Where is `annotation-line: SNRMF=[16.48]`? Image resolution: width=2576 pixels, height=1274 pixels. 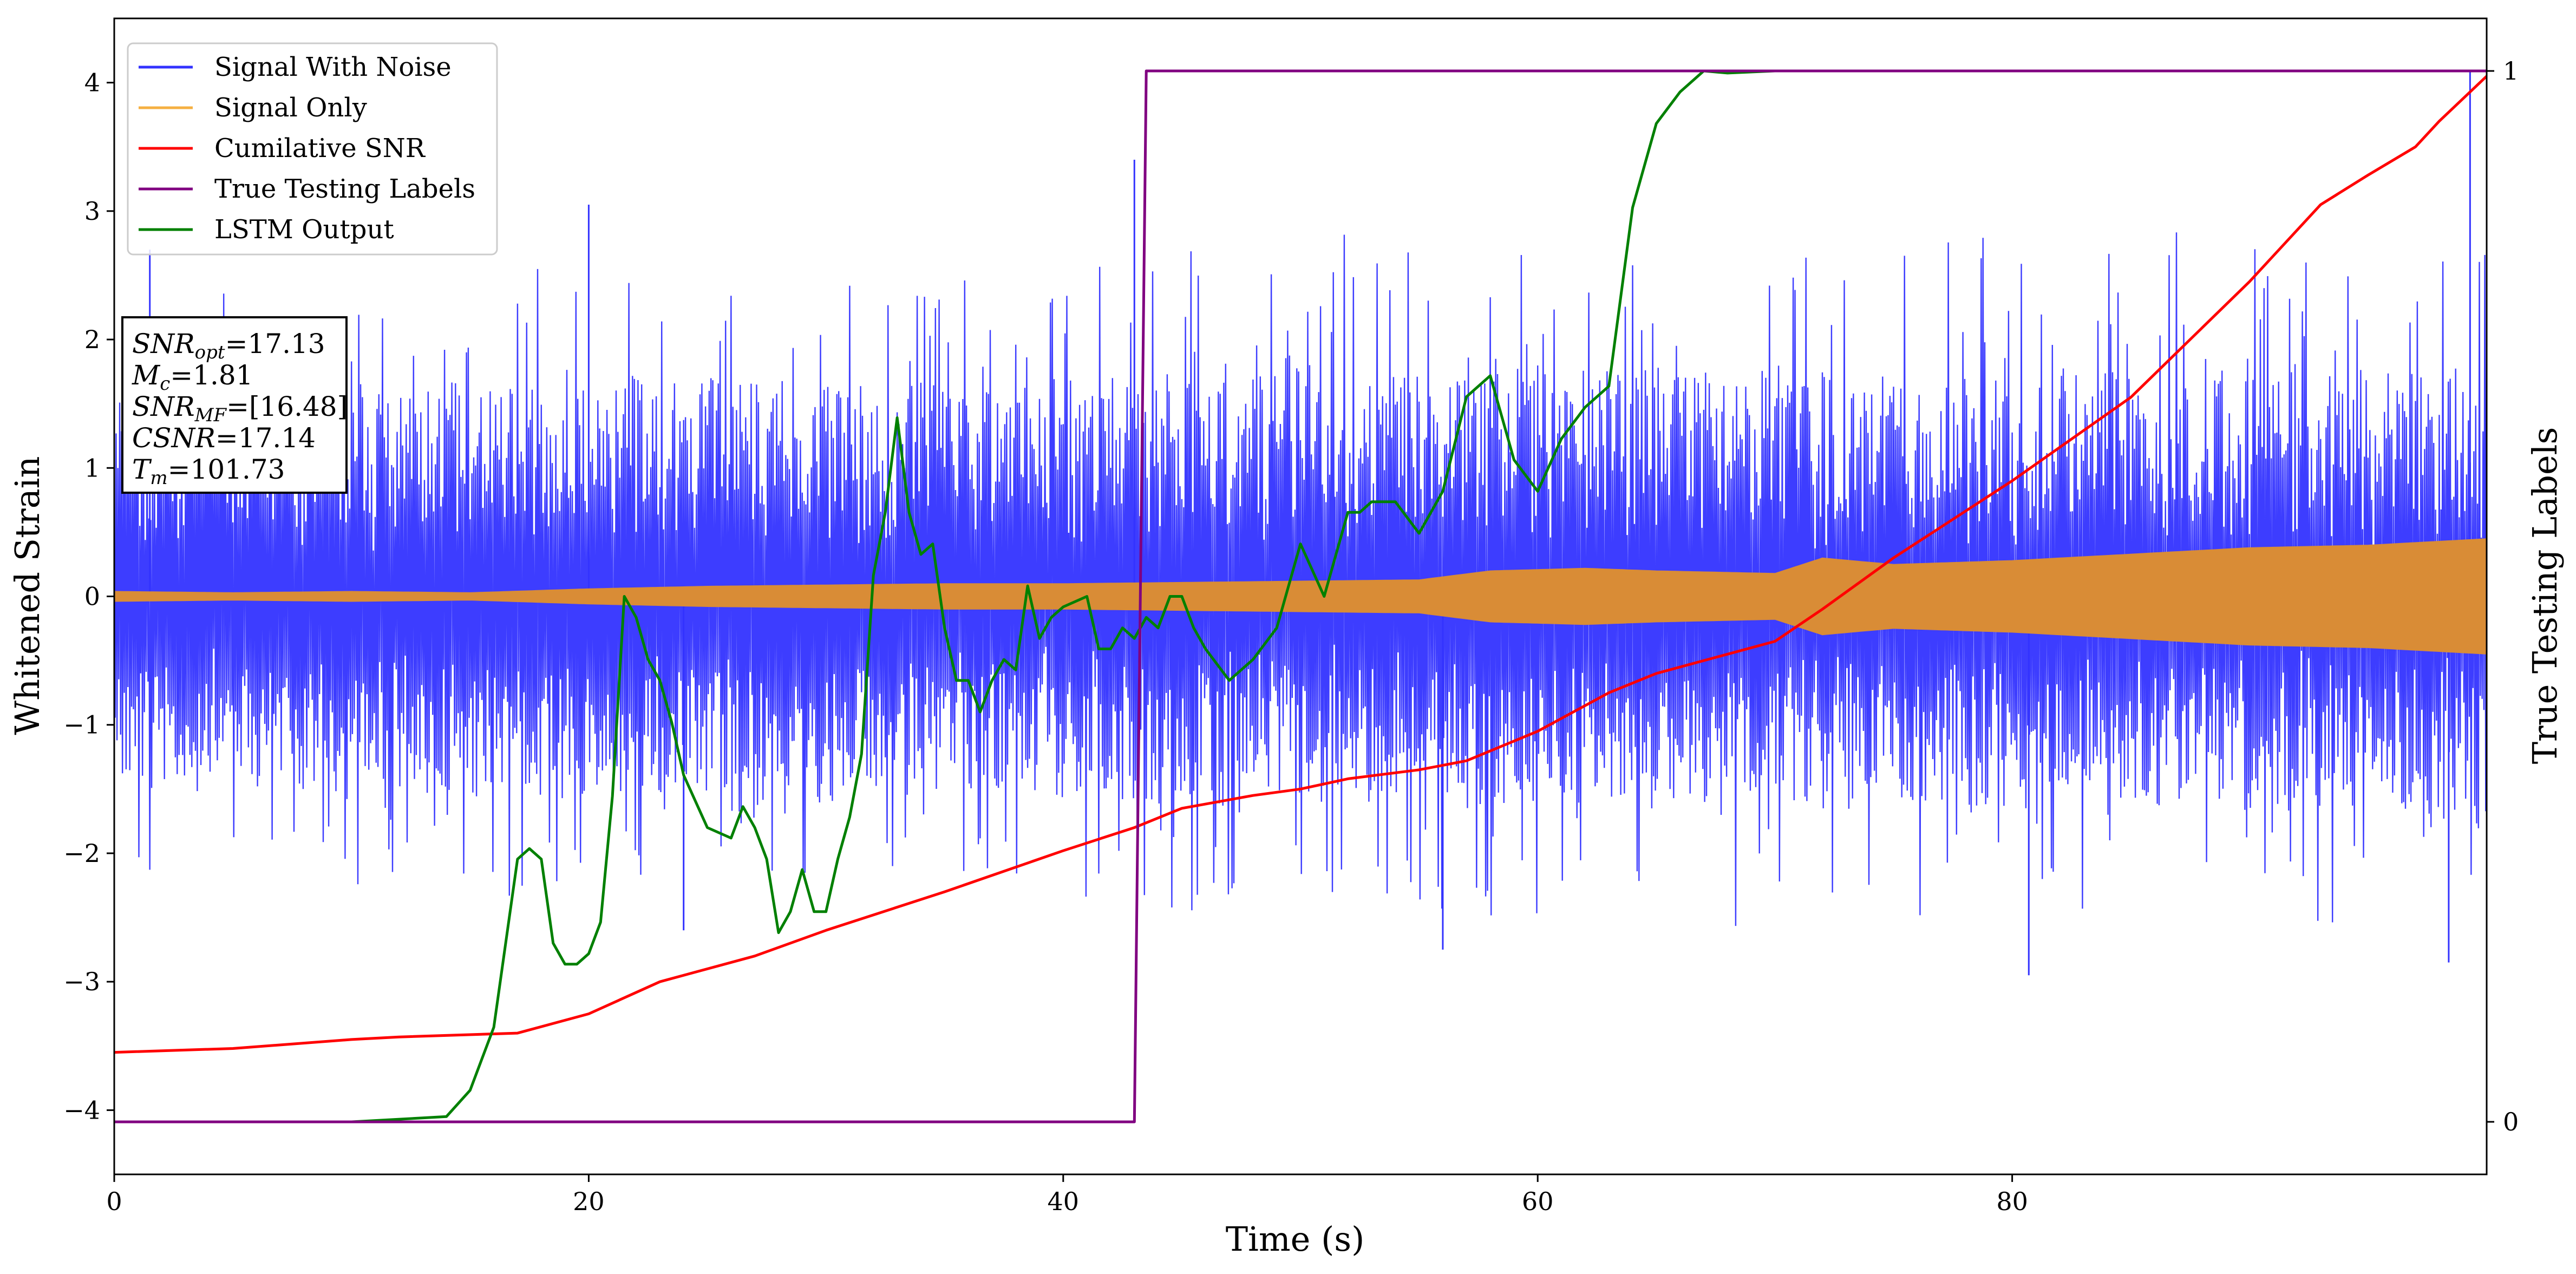 annotation-line: SNRMF=[16.48] is located at coordinates (240, 408).